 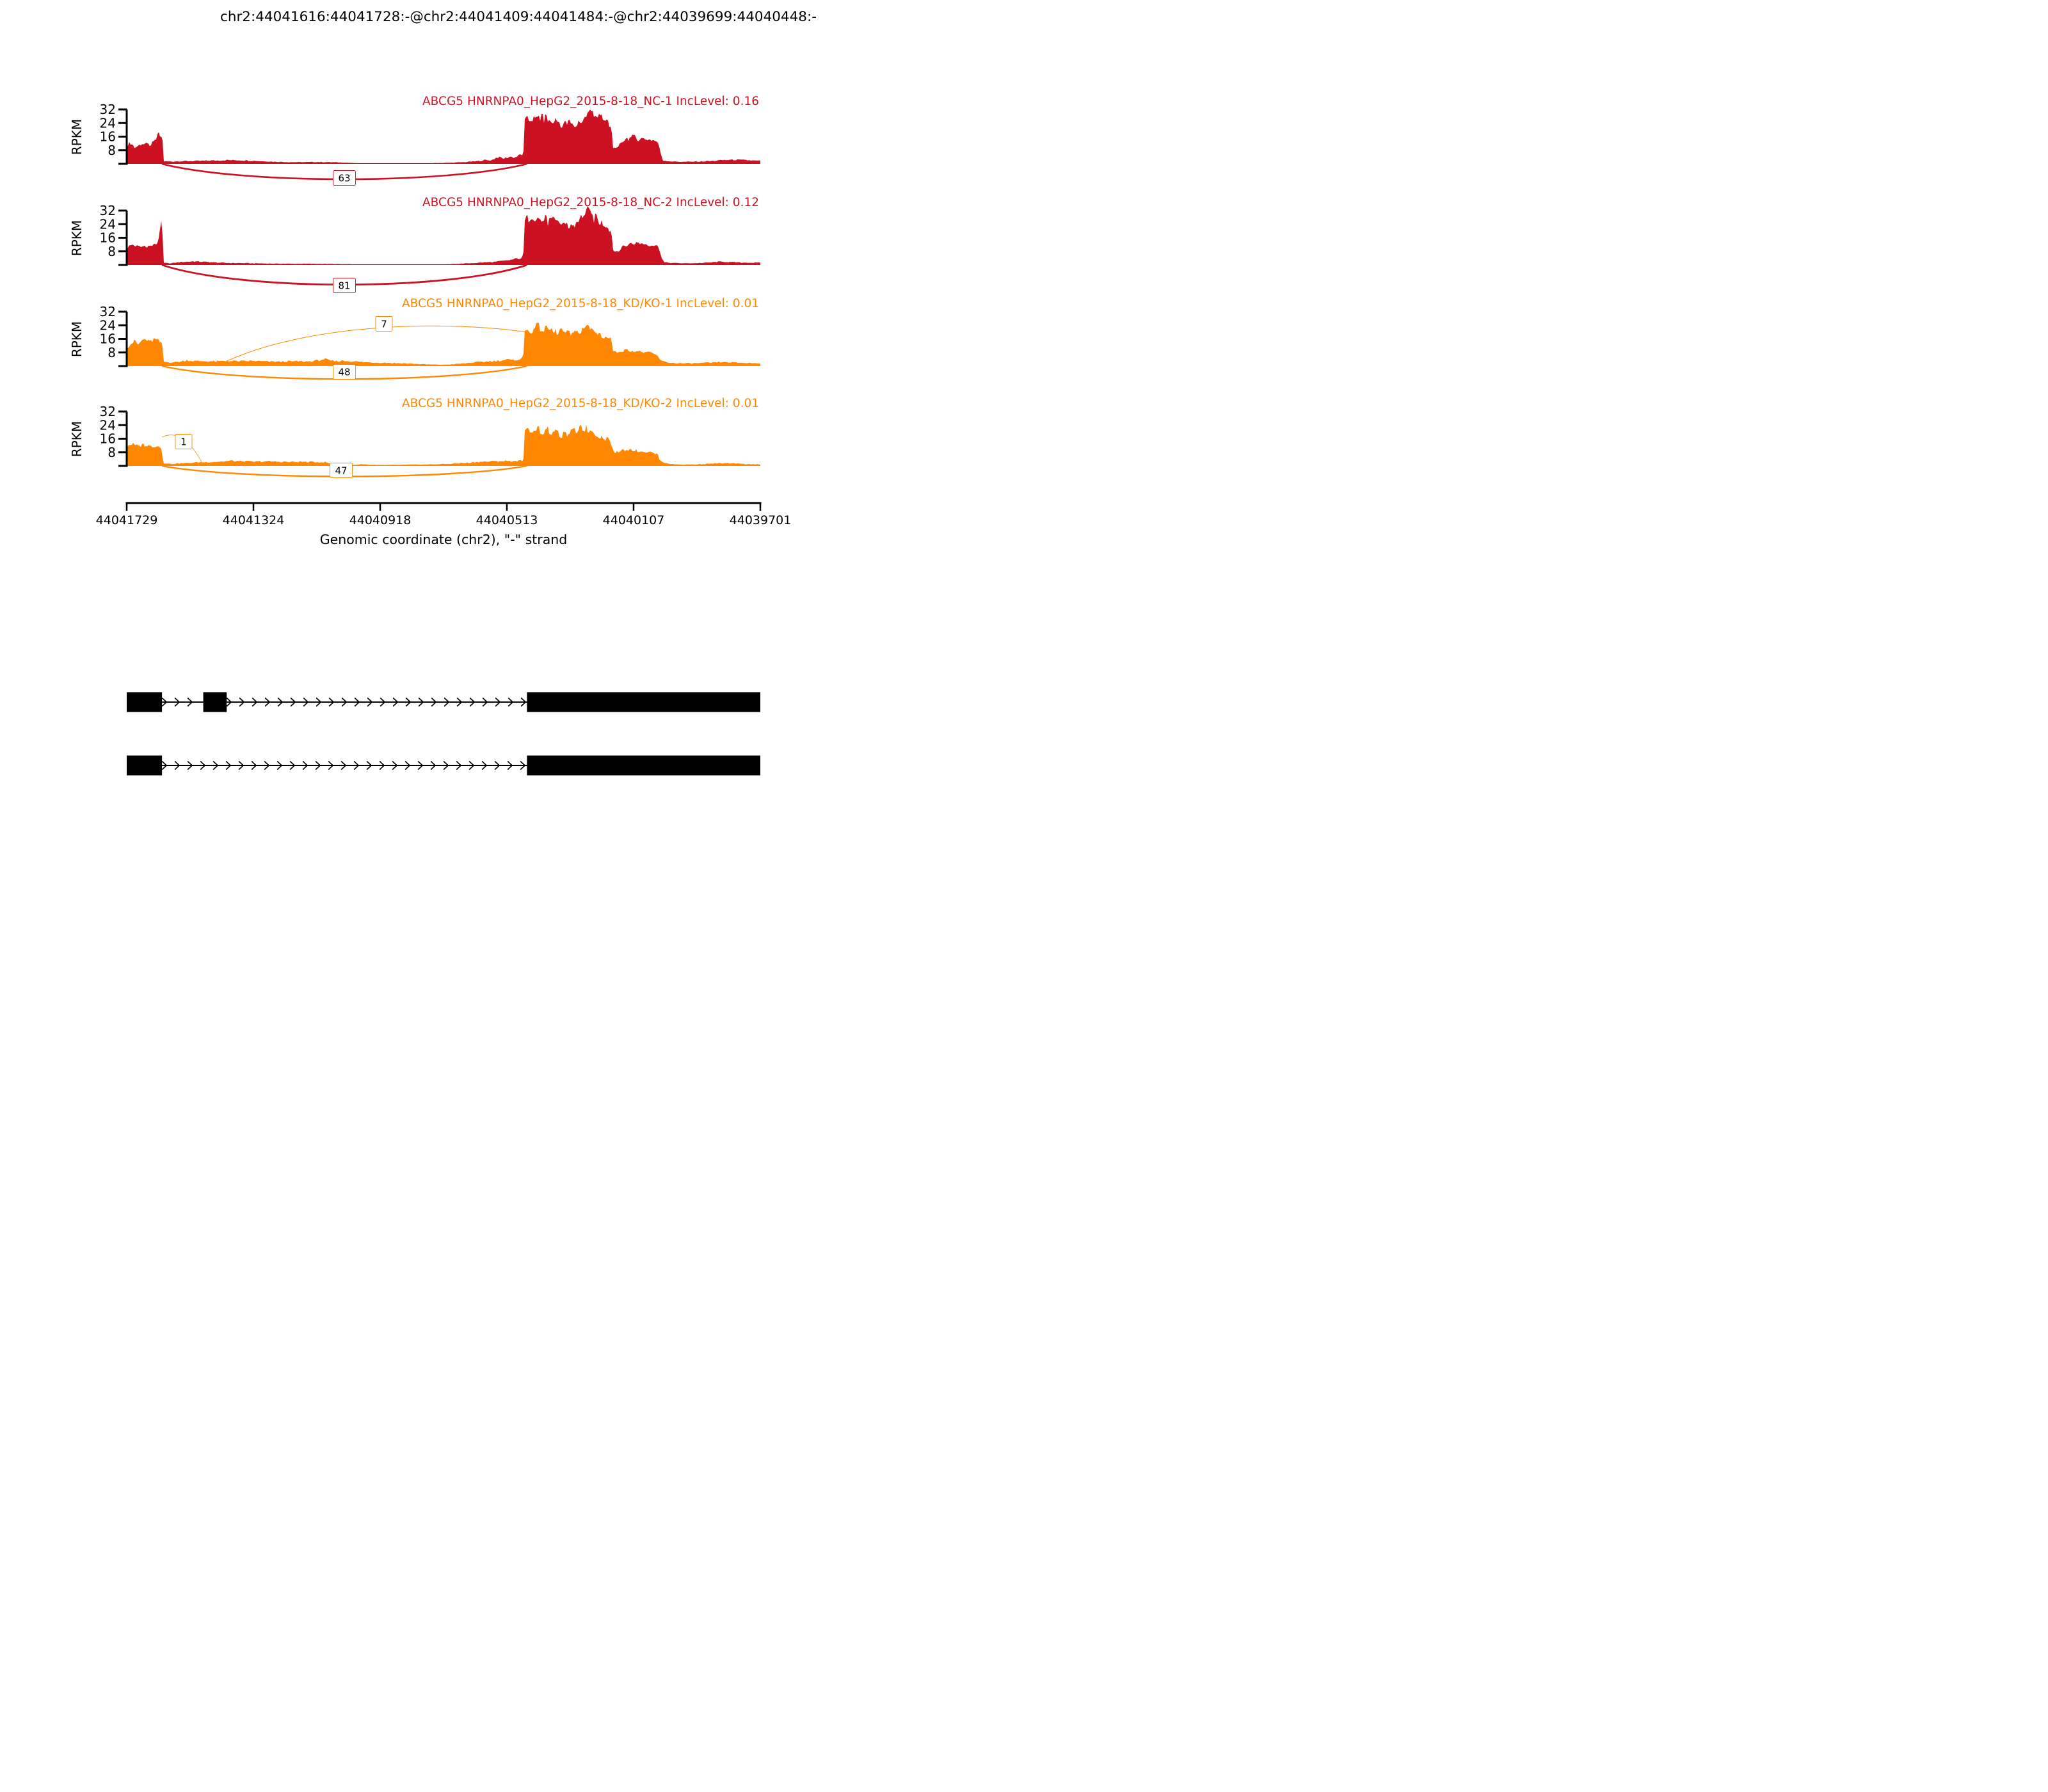 I want to click on junction-count-label: 63, so click(x=344, y=178).